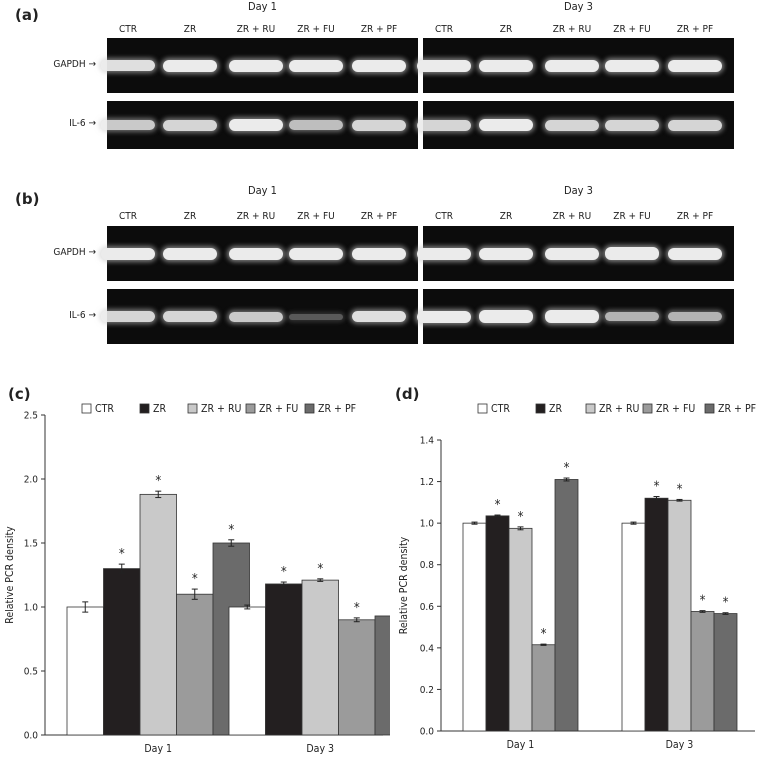  I want to click on y-tick-label: 0.4, so click(427, 648).